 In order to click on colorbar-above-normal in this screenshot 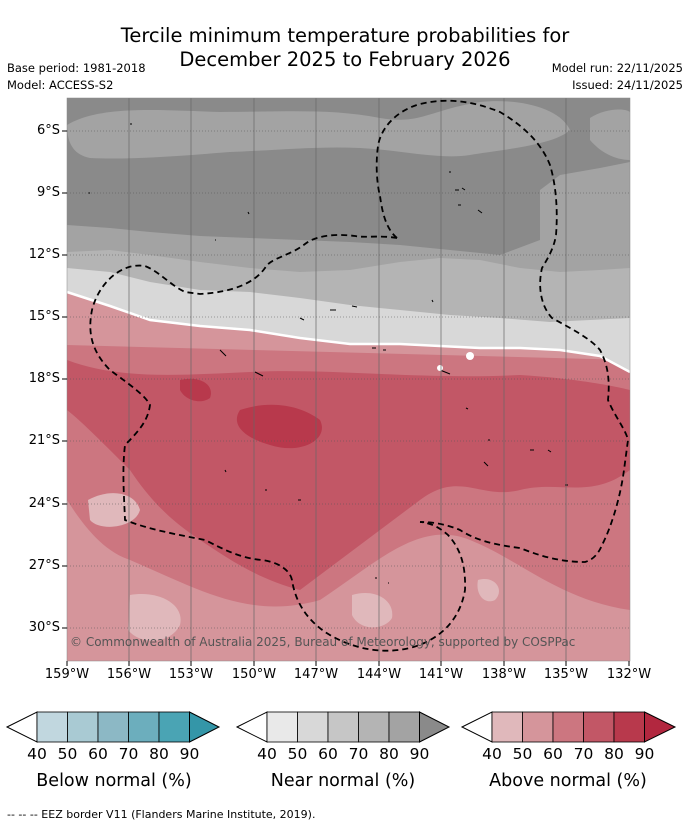, I will do `click(568, 727)`.